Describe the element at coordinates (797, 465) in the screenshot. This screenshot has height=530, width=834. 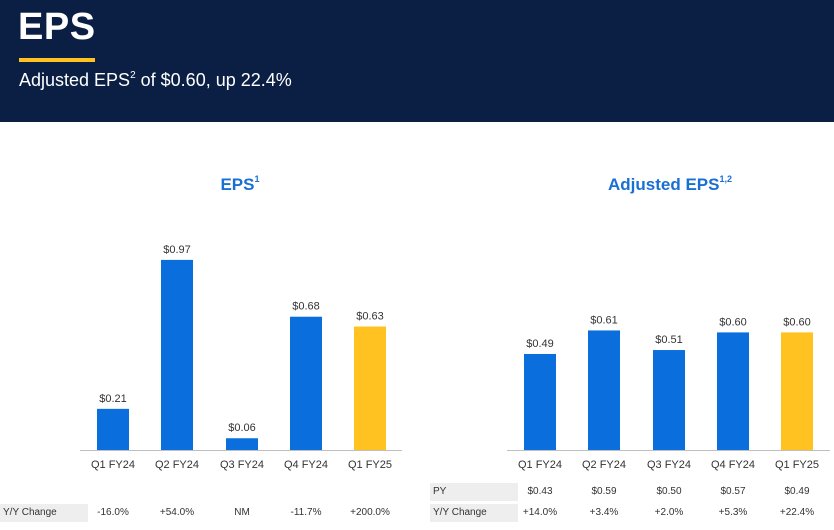
I see `category-label-1-4: Q1 FY25` at that location.